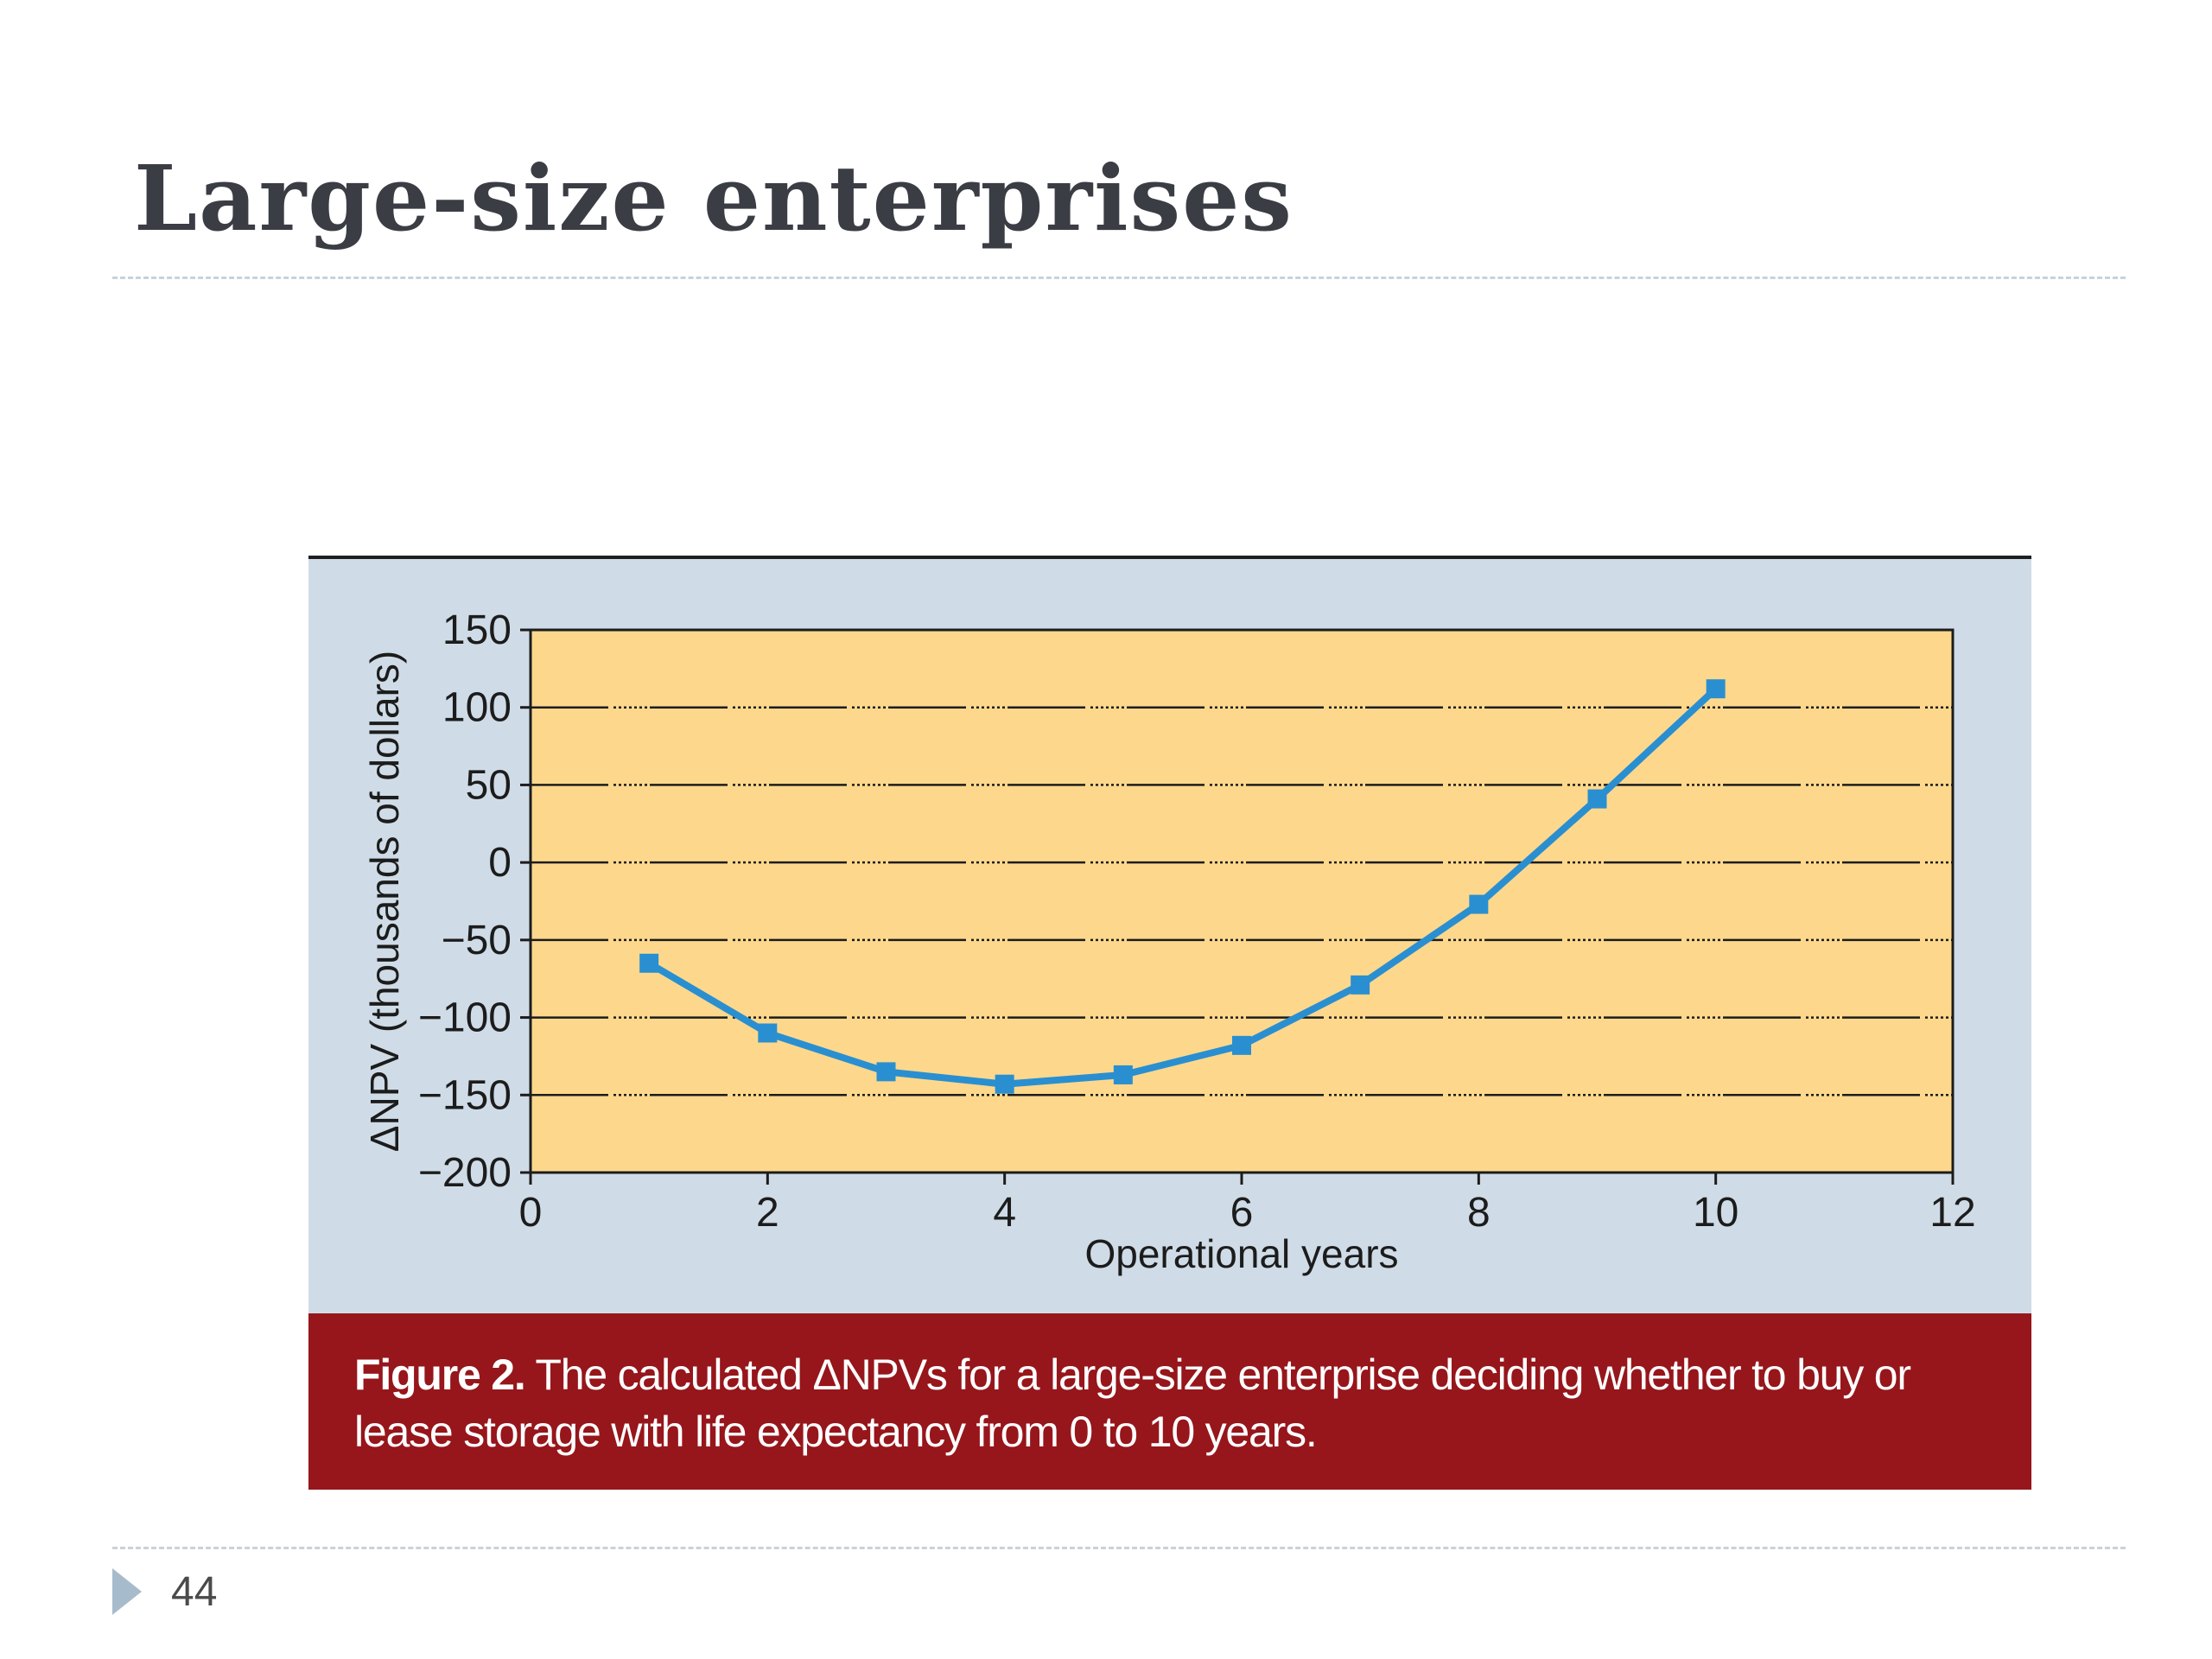 The width and height of the screenshot is (2212, 1659). Describe the element at coordinates (1004, 1213) in the screenshot. I see `x-tick-label: 4` at that location.